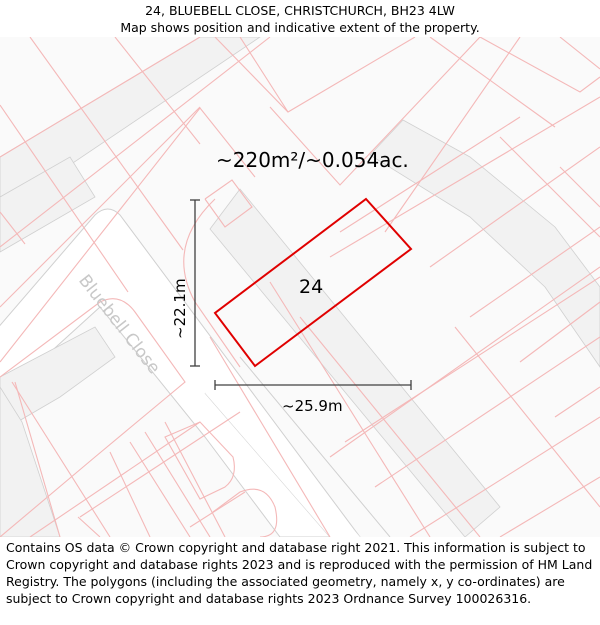  What do you see at coordinates (180, 308) in the screenshot?
I see `height-dimension-label: ~22.1m` at bounding box center [180, 308].